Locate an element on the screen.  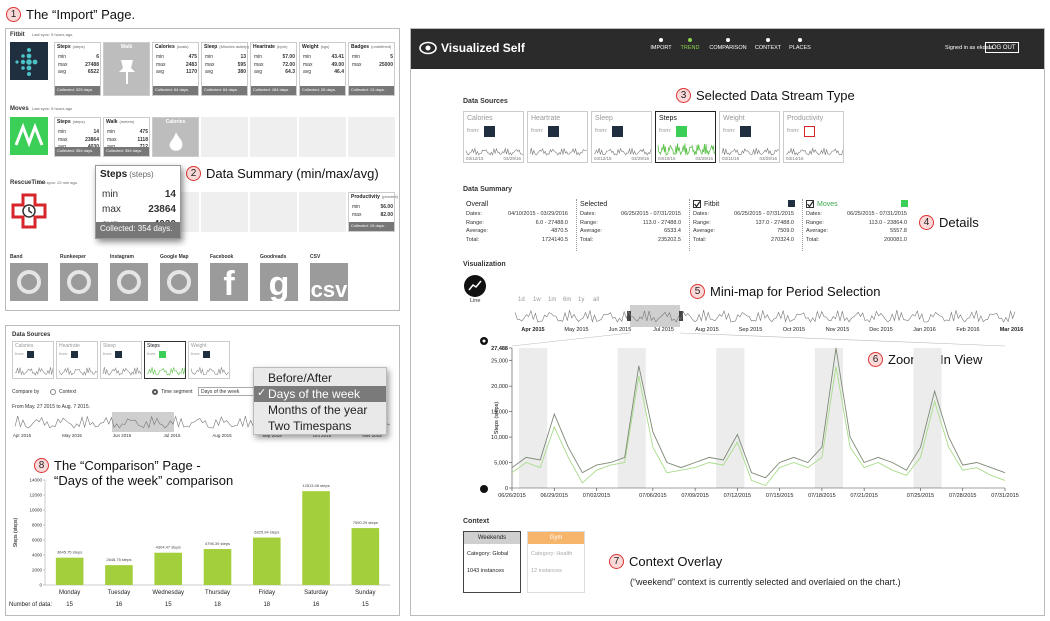
y-tick-label: 20,000 is located at coordinates (499, 387).